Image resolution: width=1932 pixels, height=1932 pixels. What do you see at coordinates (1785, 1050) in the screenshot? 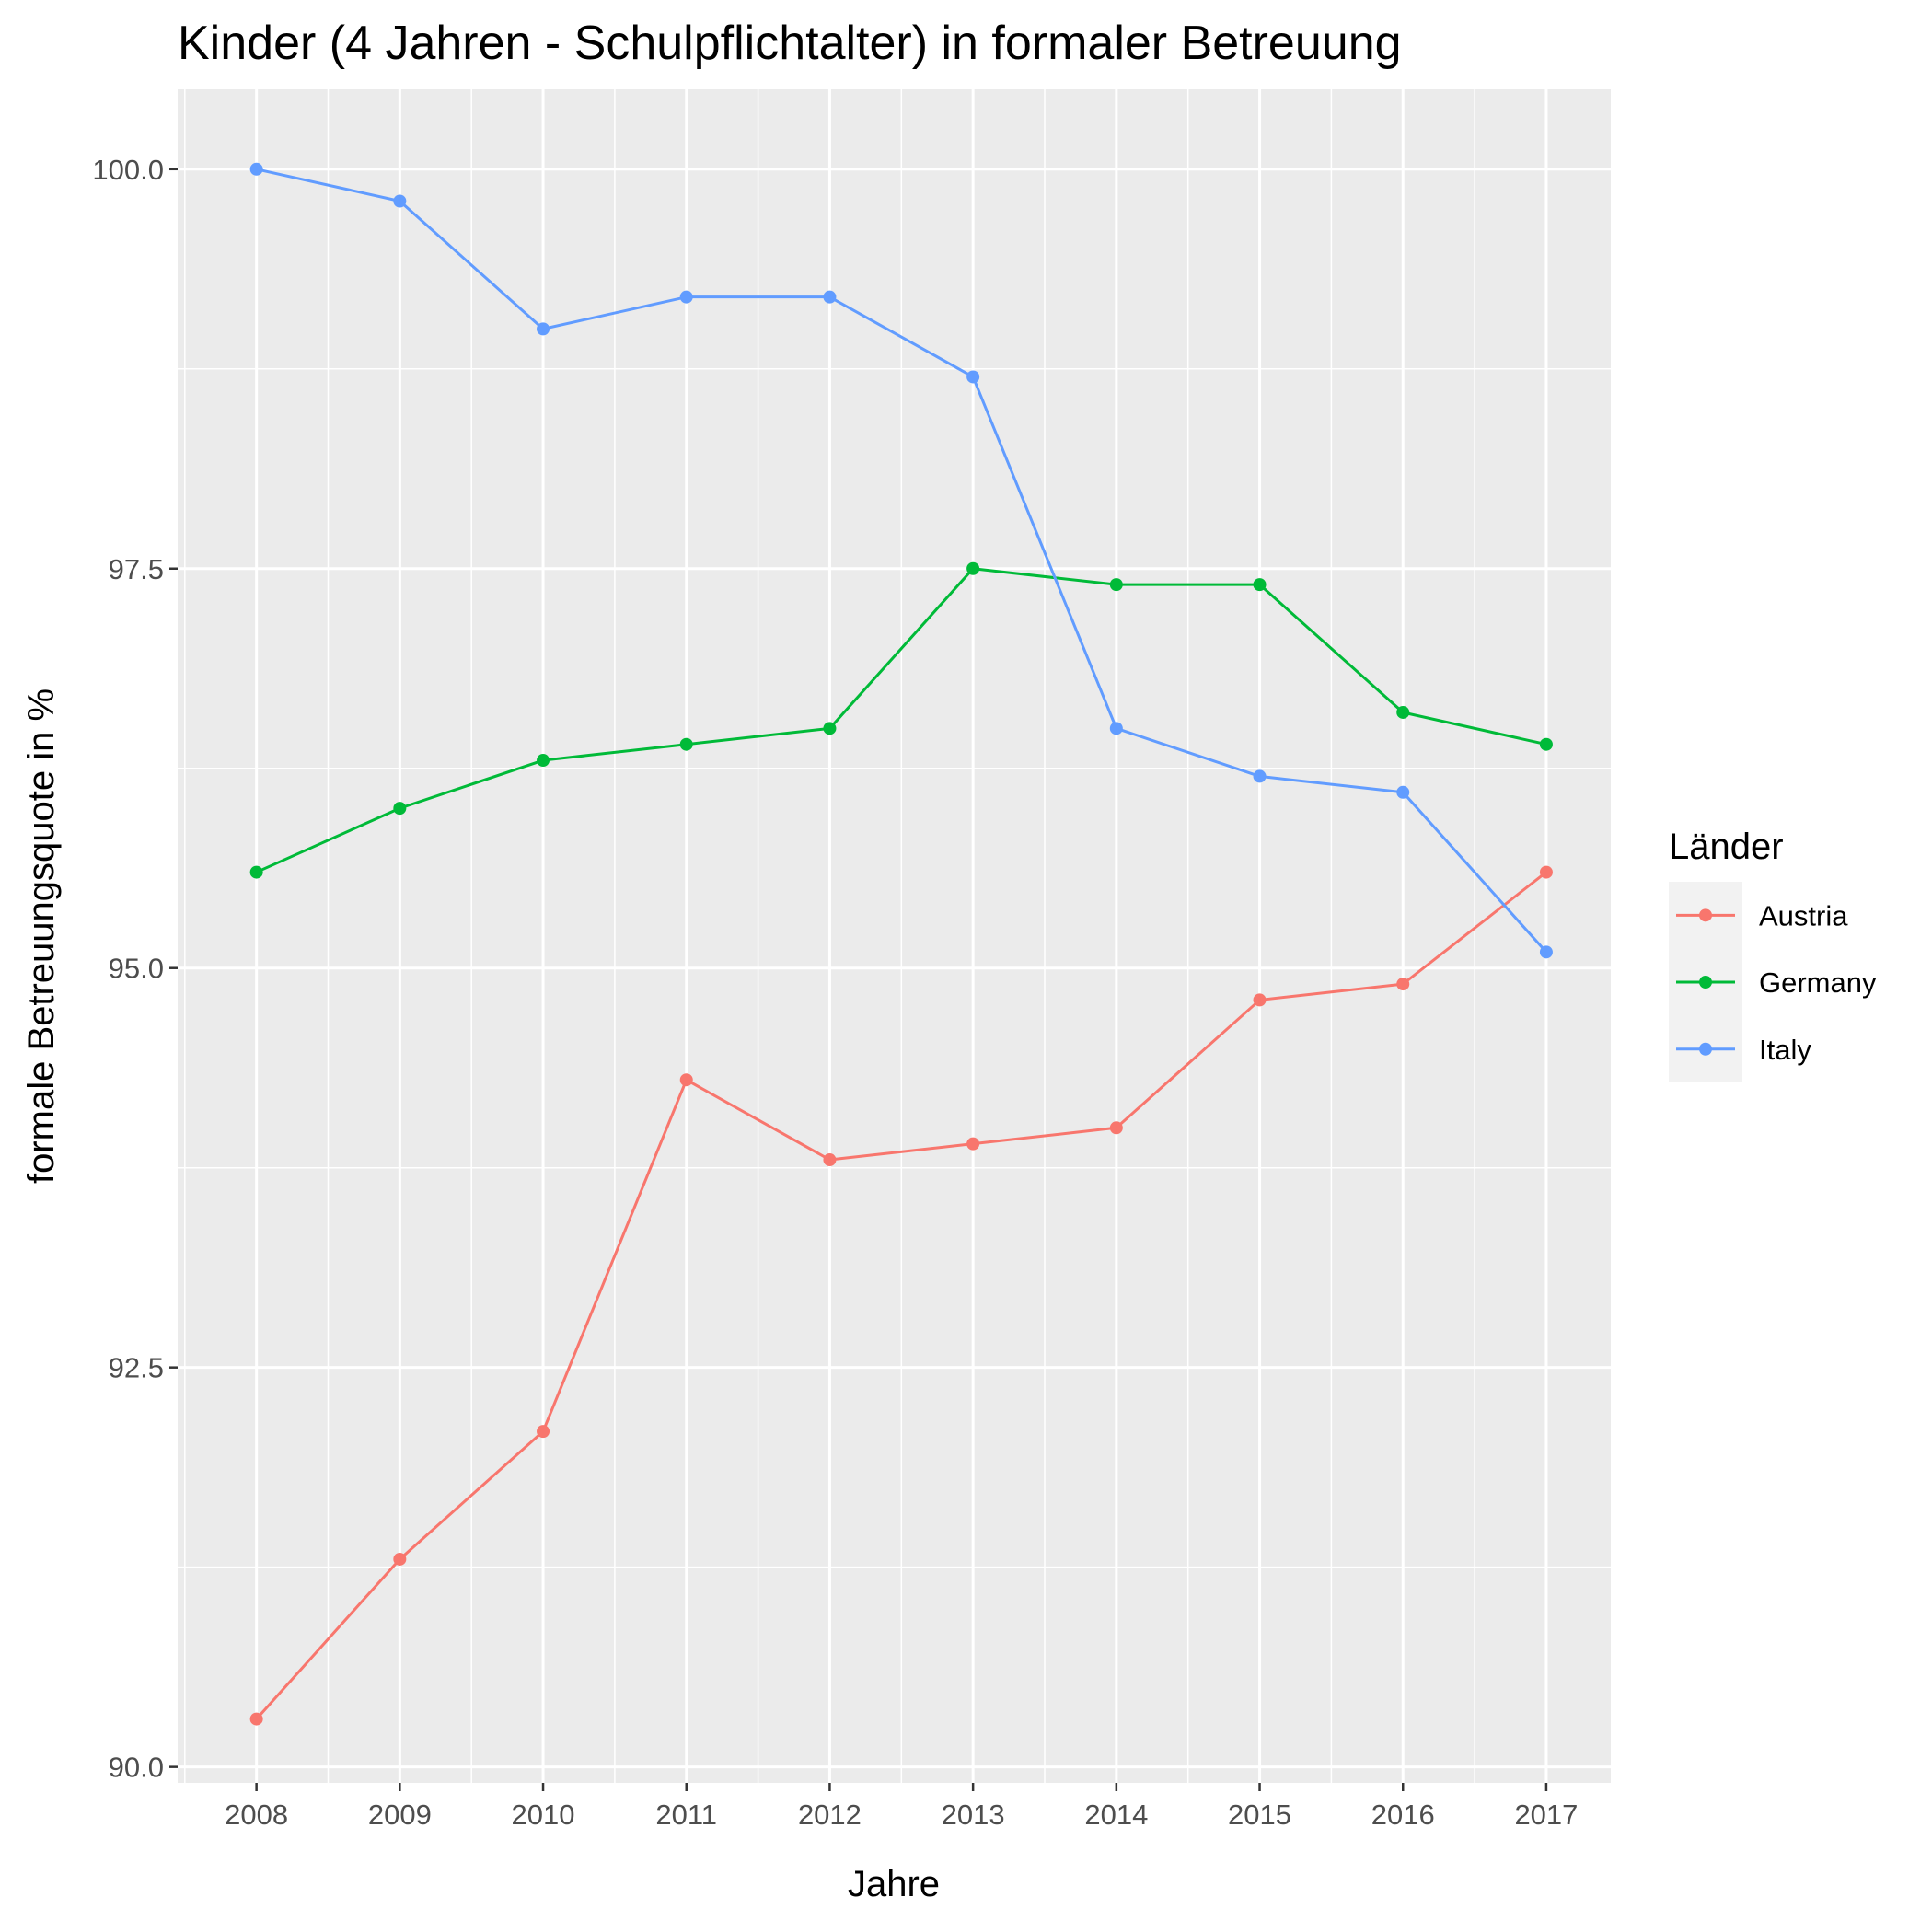
I see `legend-label-italy: Italy` at bounding box center [1785, 1050].